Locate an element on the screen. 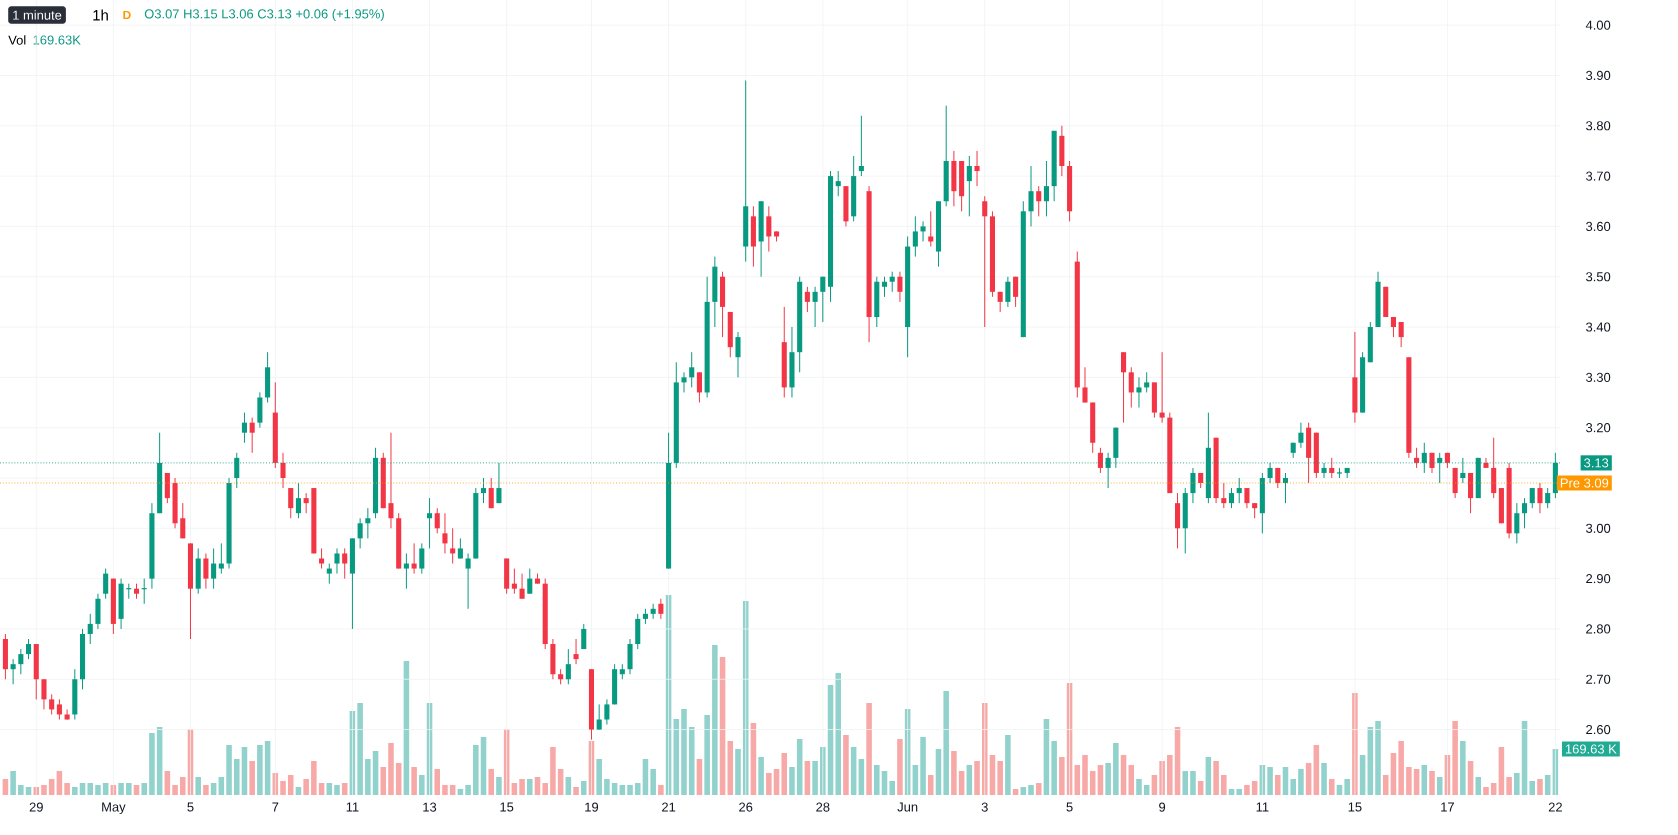  y-tick-label: 3.60 is located at coordinates (1598, 226).